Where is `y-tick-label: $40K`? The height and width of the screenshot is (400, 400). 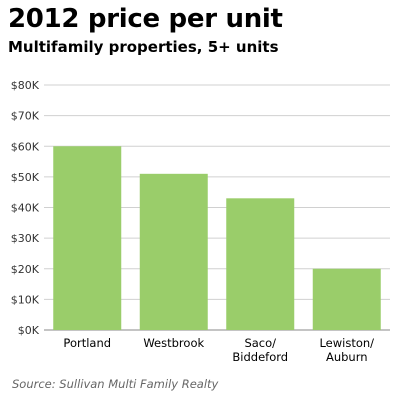
y-tick-label: $40K is located at coordinates (25, 208).